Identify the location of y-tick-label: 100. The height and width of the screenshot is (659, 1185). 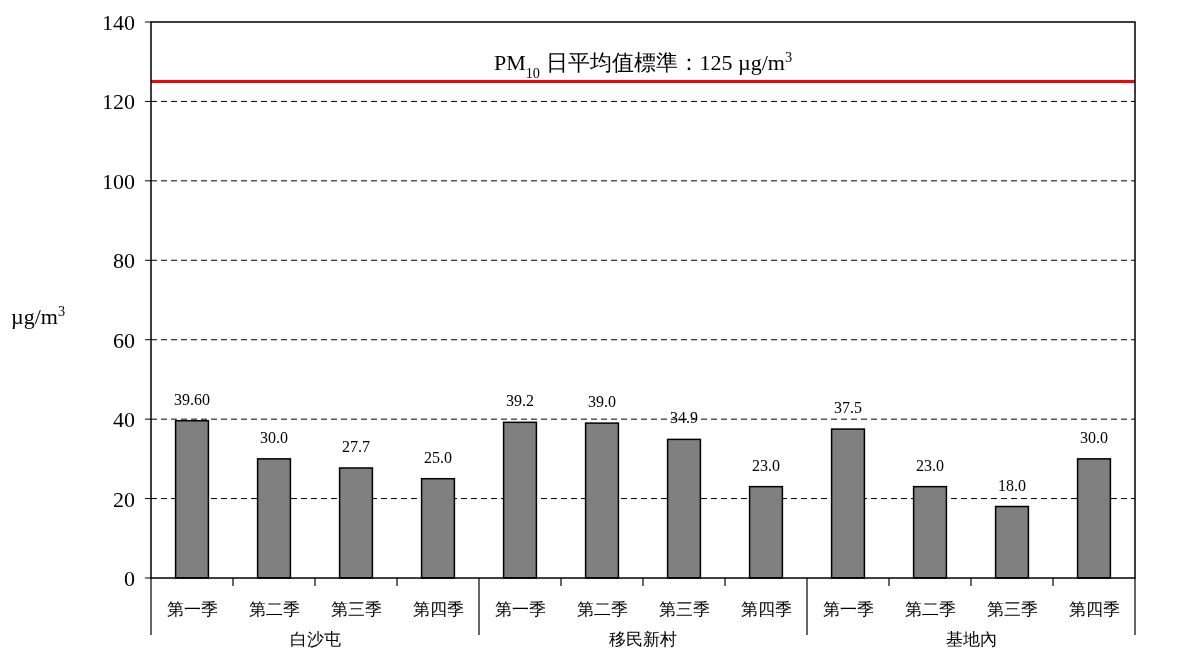
(118, 181).